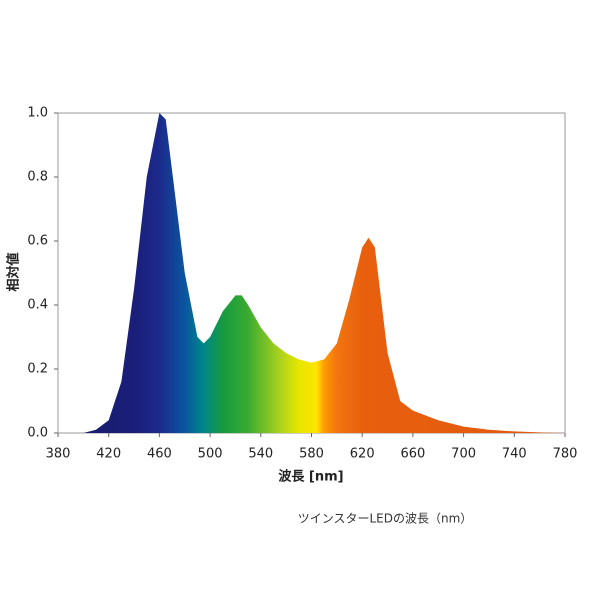 The width and height of the screenshot is (600, 600). Describe the element at coordinates (210, 454) in the screenshot. I see `x-tick-label: 500` at that location.